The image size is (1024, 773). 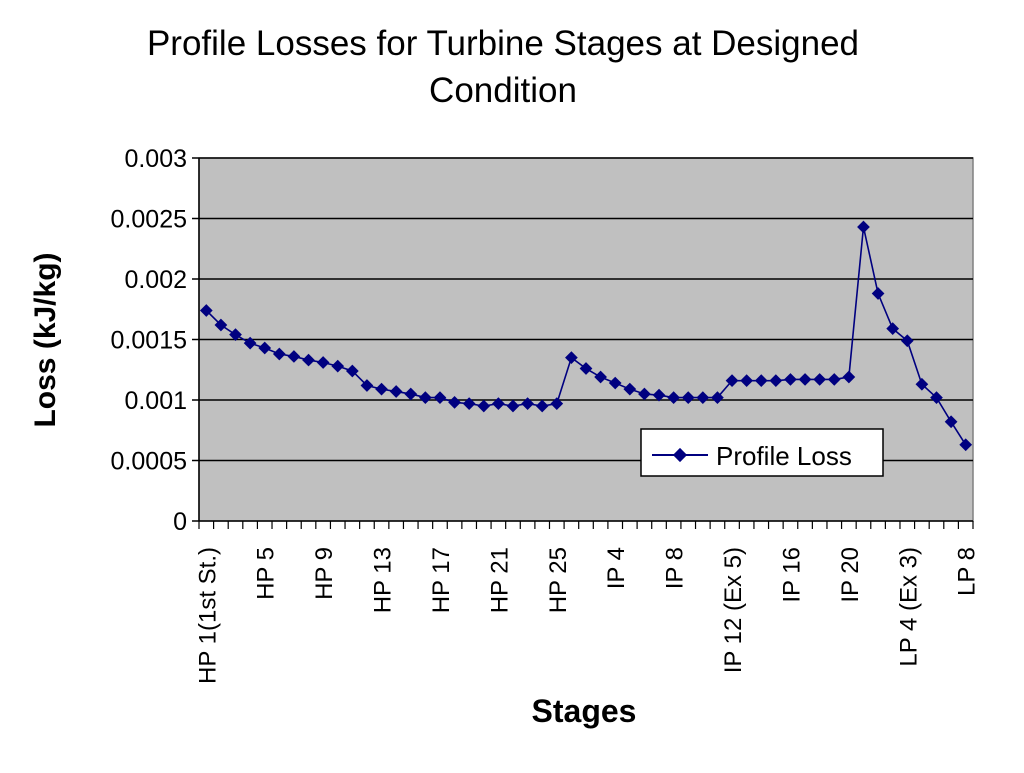 I want to click on y-axis: 0 0.0005 0.001 0.0015 0.002 0.0025 0.003, so click(x=155, y=340).